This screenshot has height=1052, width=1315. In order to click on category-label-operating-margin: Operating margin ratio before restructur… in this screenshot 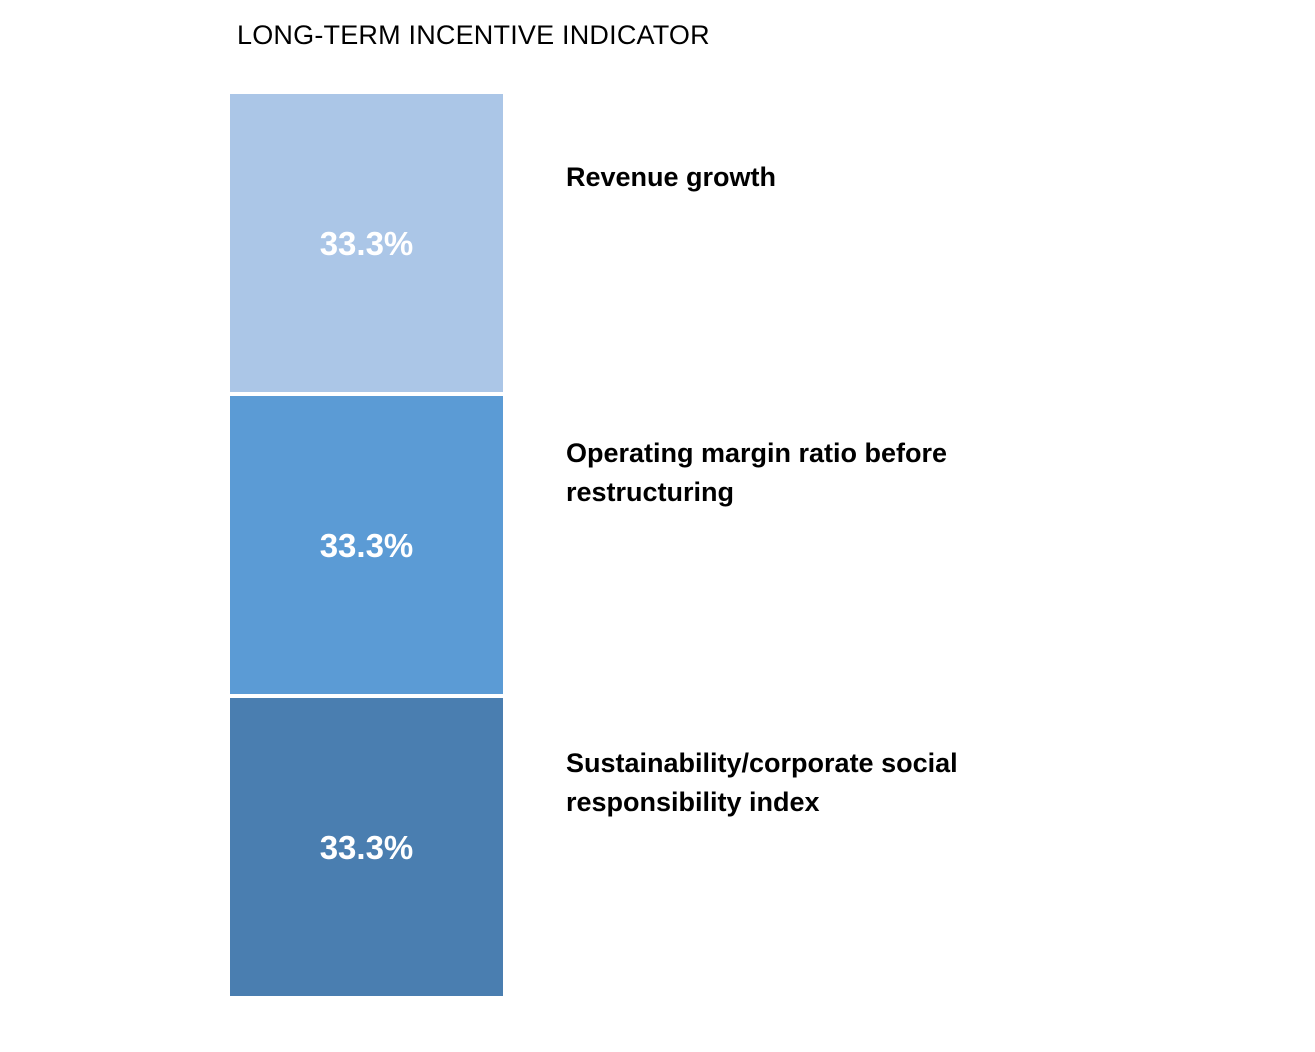, I will do `click(757, 472)`.